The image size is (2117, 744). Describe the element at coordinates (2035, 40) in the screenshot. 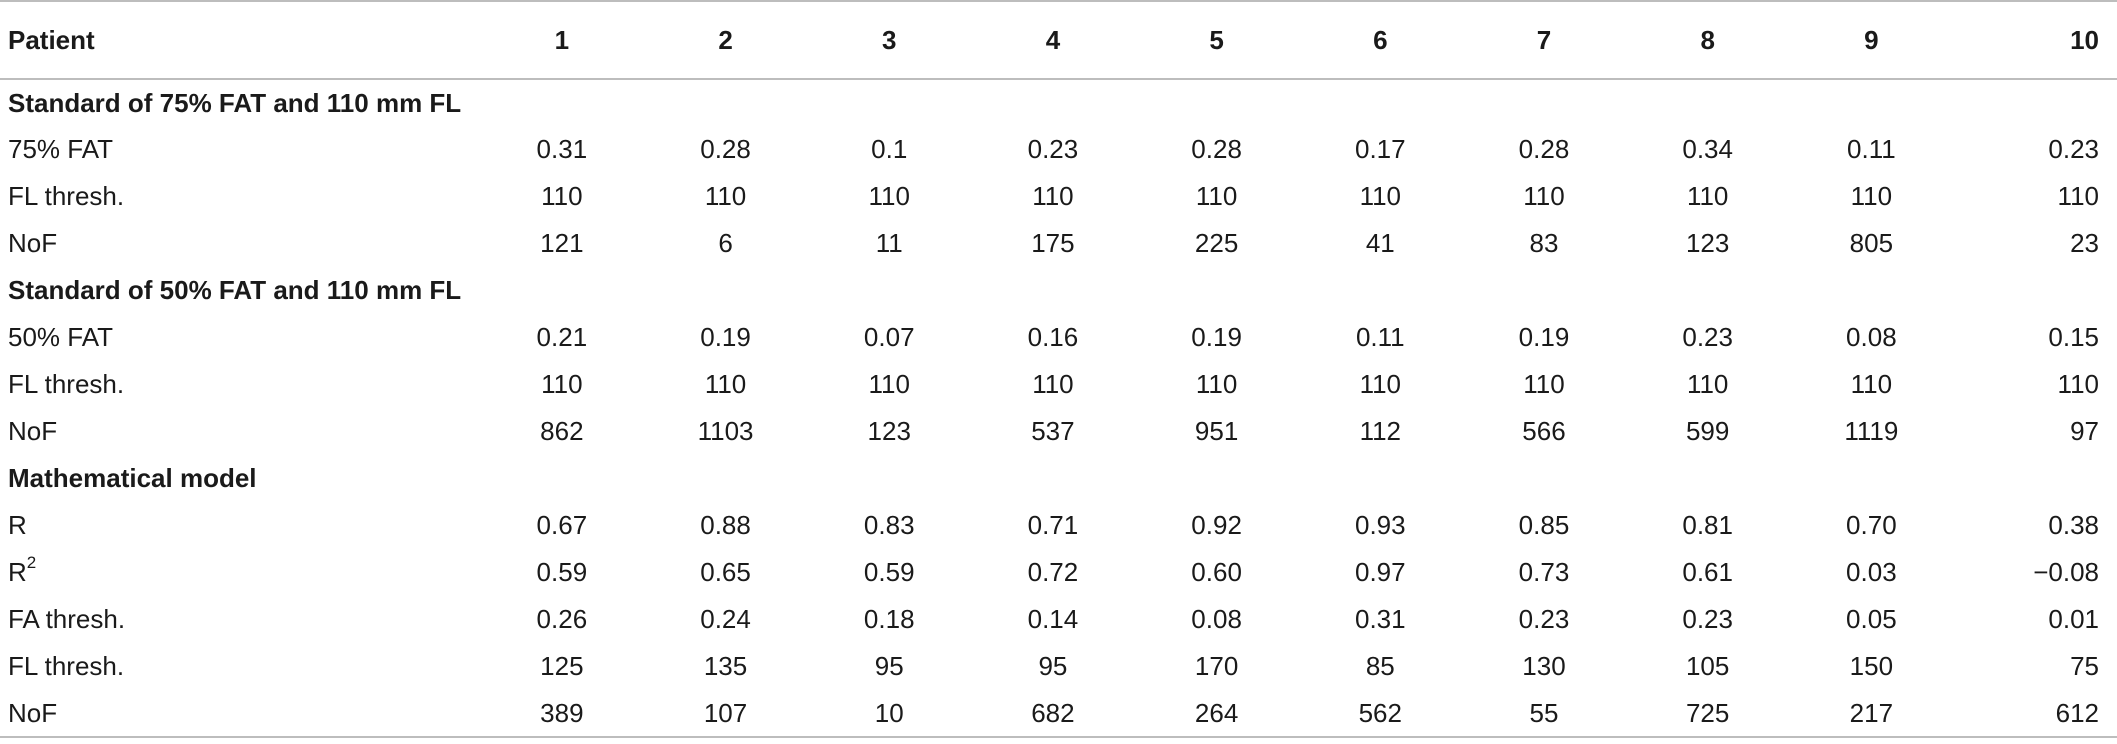

I see `header-col-10: 10` at that location.